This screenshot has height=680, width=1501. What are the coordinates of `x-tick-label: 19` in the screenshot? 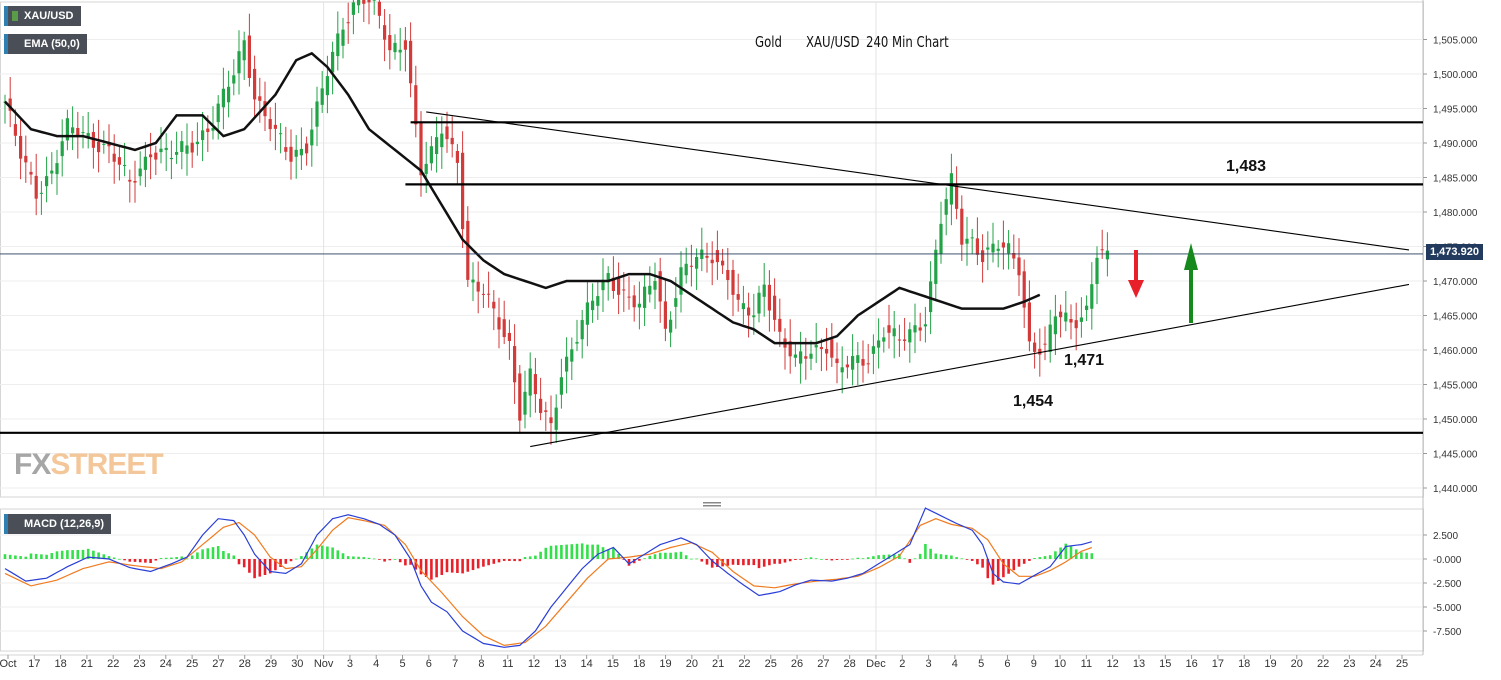 It's located at (665, 664).